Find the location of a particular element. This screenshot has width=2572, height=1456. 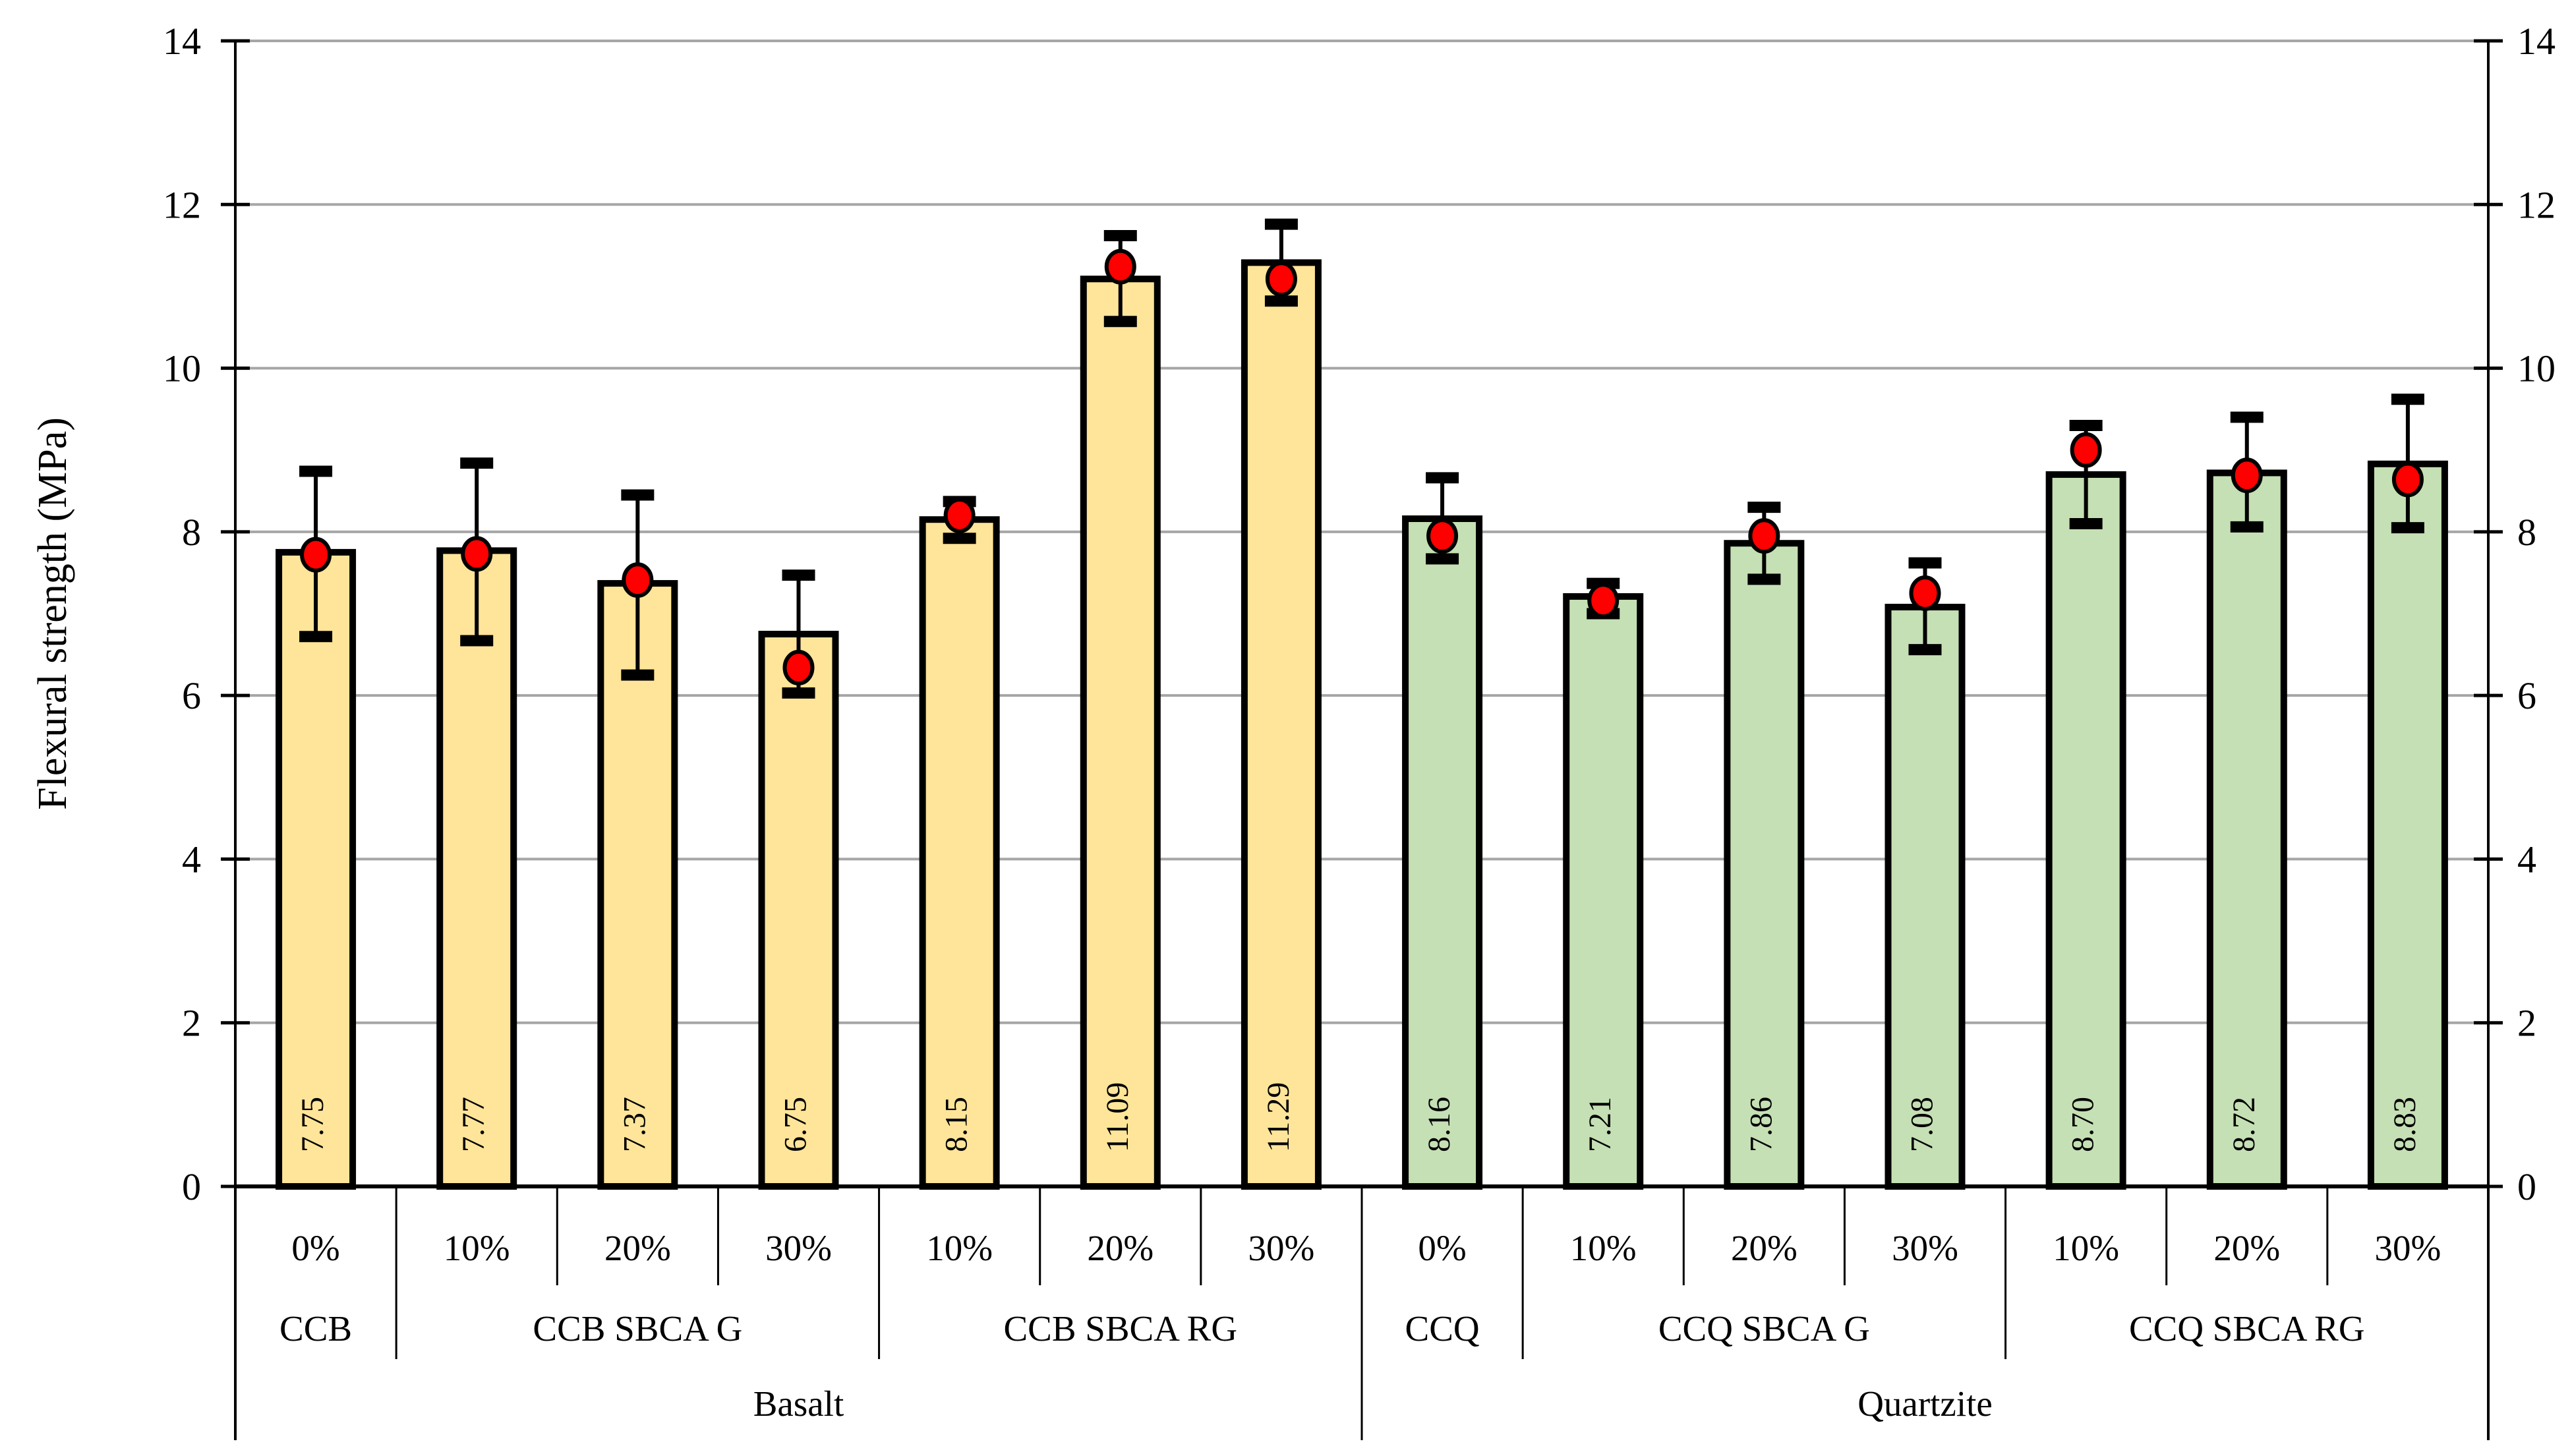

y-tick-label-right: 8 is located at coordinates (2526, 532).